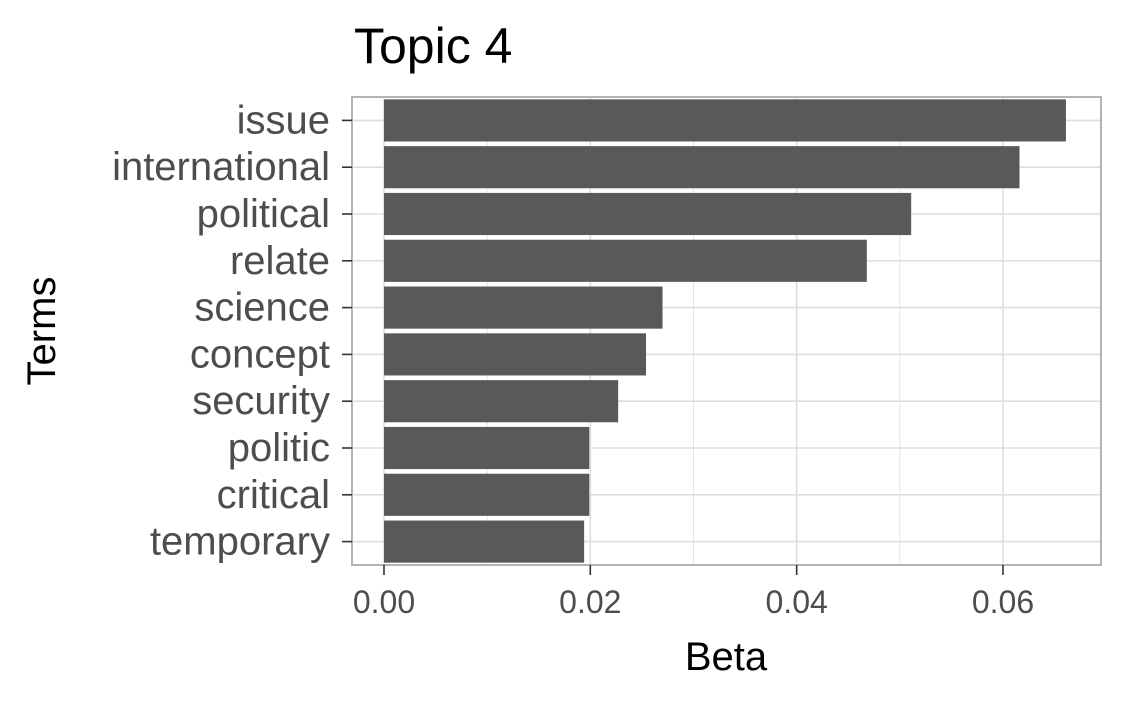 Image resolution: width=1125 pixels, height=703 pixels. I want to click on bar-concept, so click(515, 354).